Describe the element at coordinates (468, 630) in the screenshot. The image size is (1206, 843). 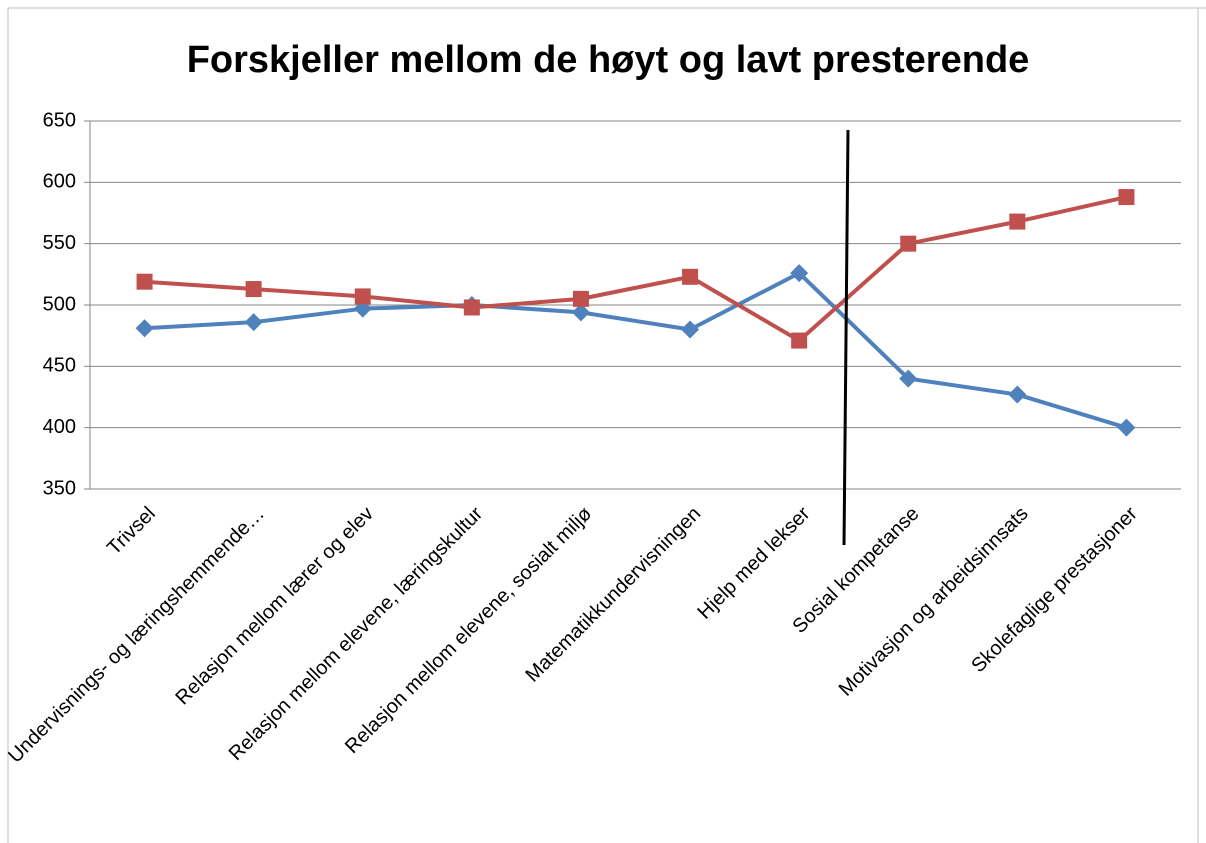
I see `x-tick-label: Relasjon mellom elevene, sosialt miljø` at that location.